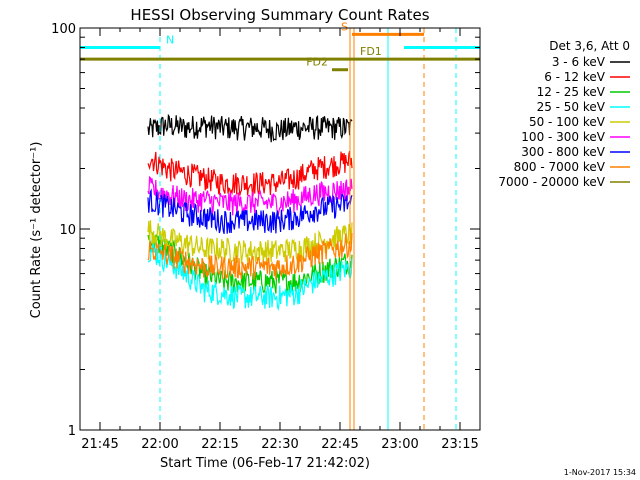 The image size is (640, 480). What do you see at coordinates (67, 230) in the screenshot?
I see `y-tick-label-1: 10` at bounding box center [67, 230].